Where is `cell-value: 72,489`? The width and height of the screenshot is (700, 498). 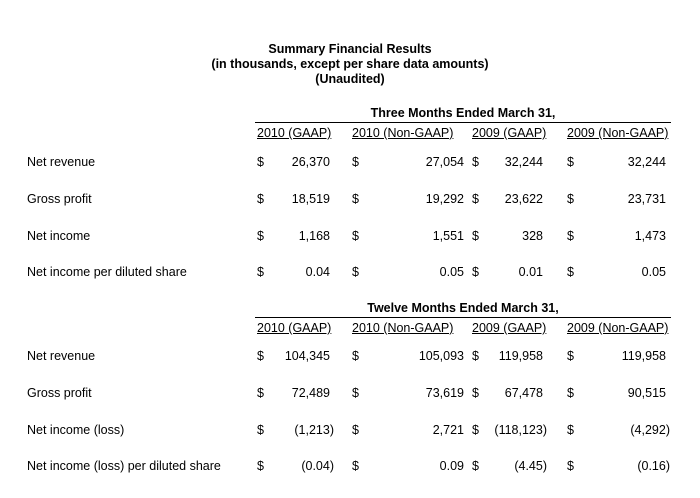
cell-value: 72,489 is located at coordinates (310, 393).